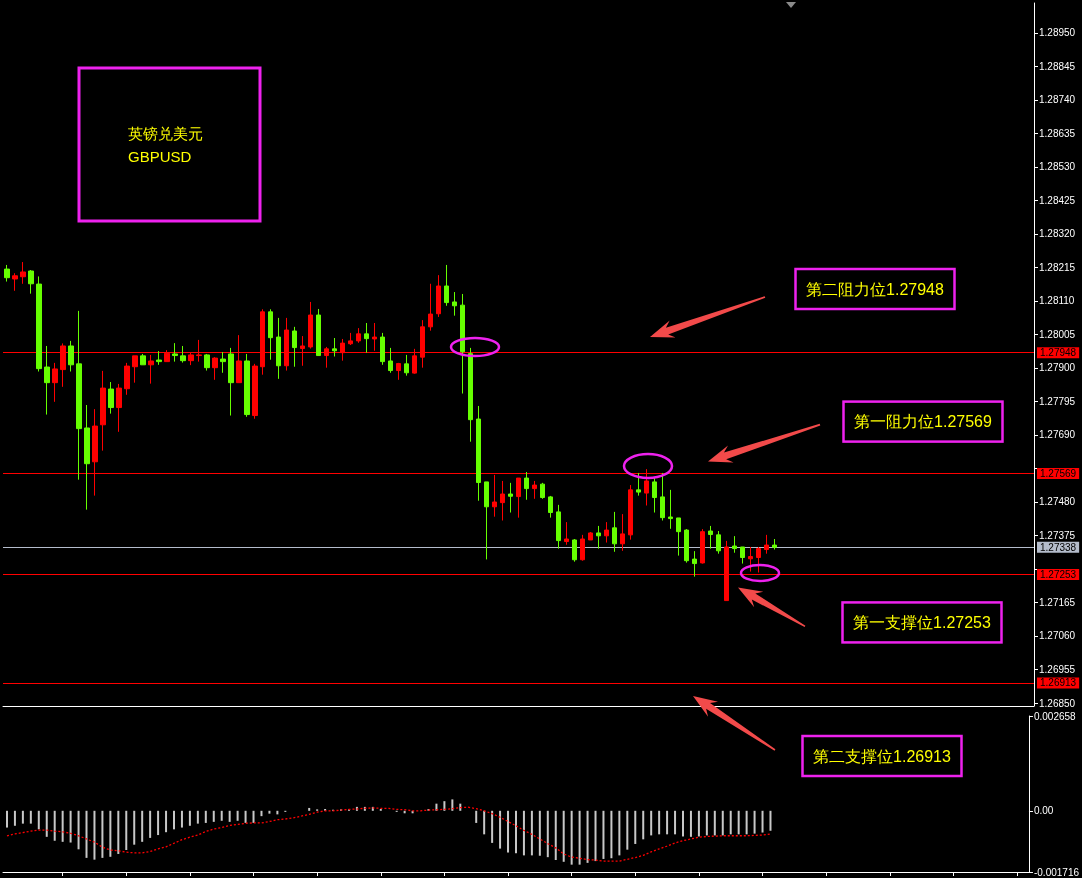 The height and width of the screenshot is (878, 1082). I want to click on ref-line-label: 1.27338, so click(1058, 547).